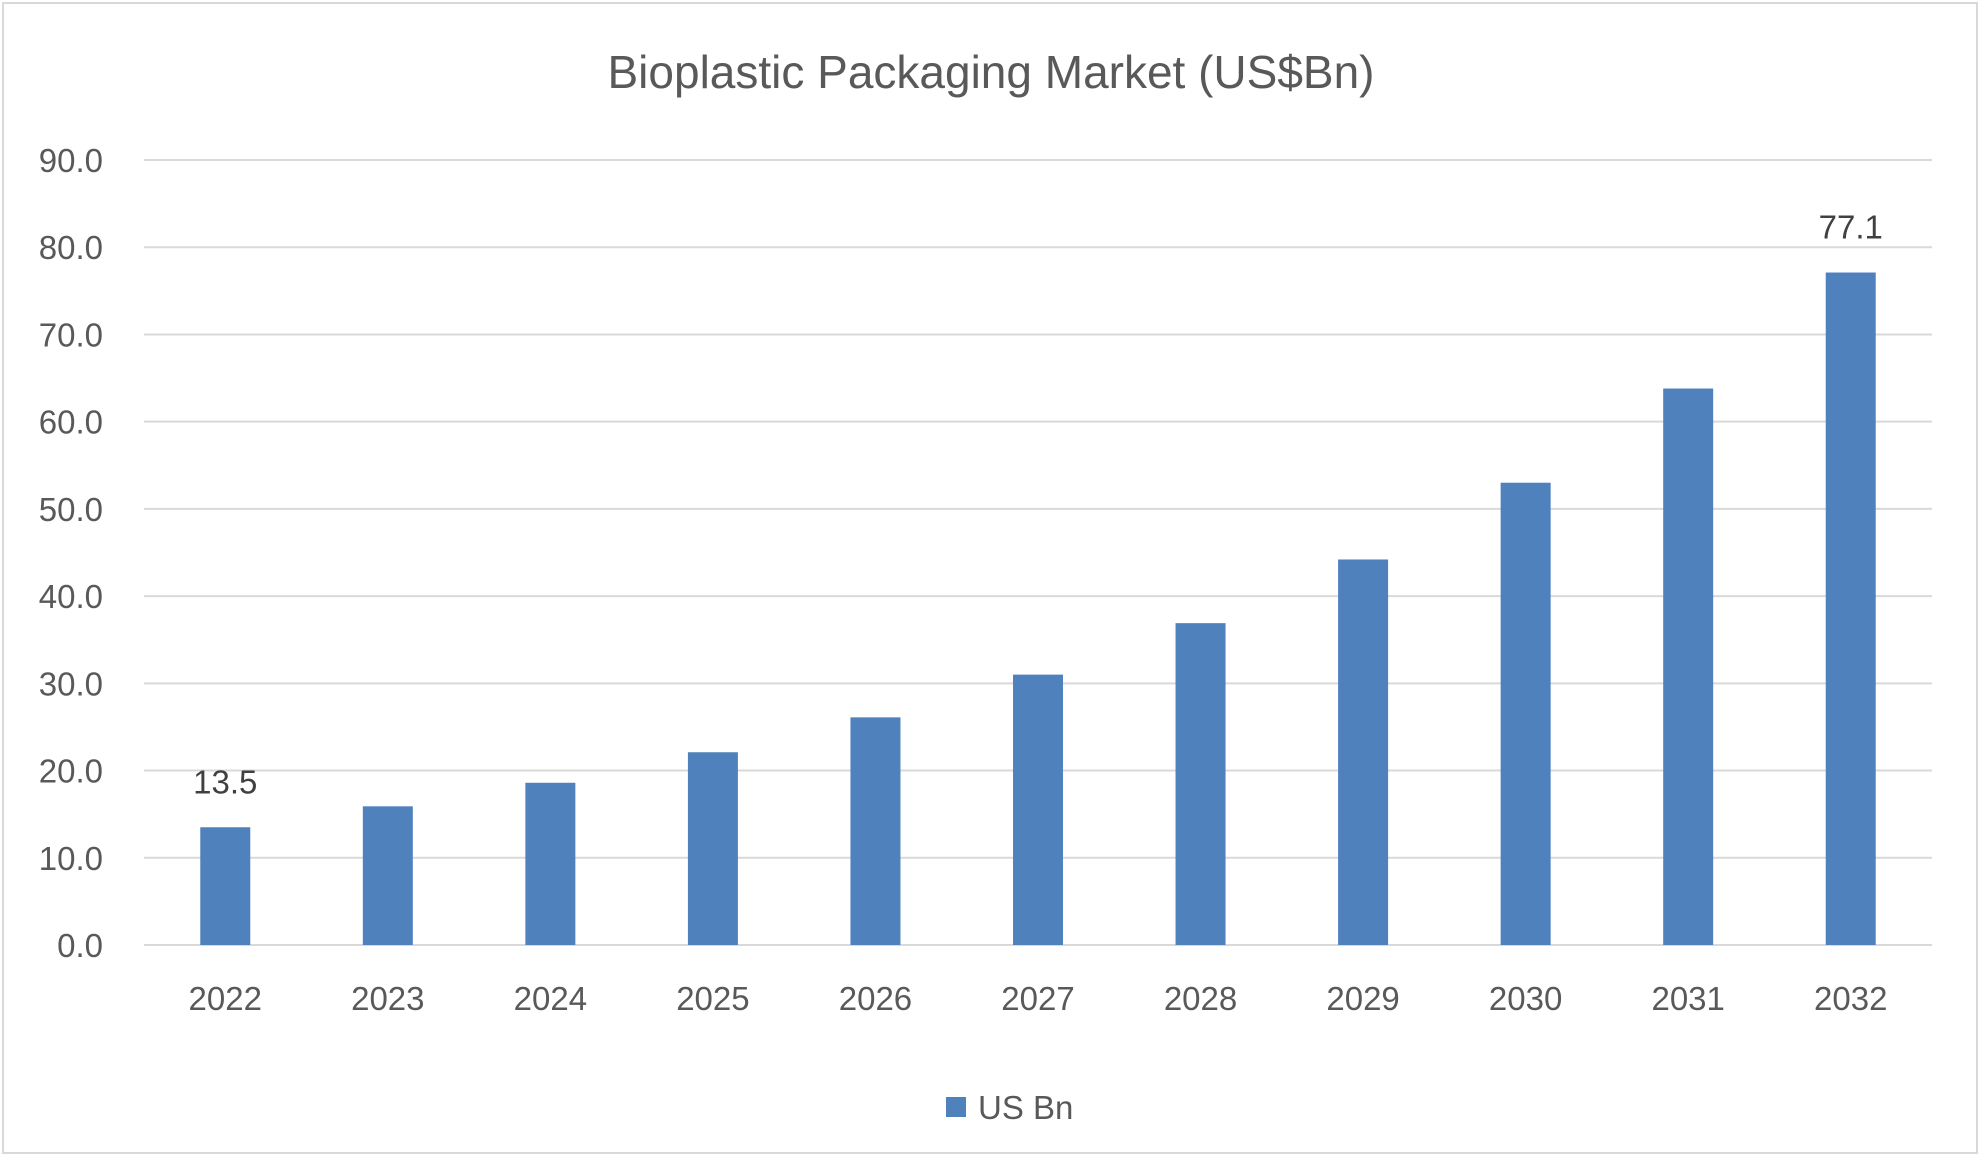 The width and height of the screenshot is (1982, 1158). Describe the element at coordinates (1363, 752) in the screenshot. I see `bar-2029` at that location.